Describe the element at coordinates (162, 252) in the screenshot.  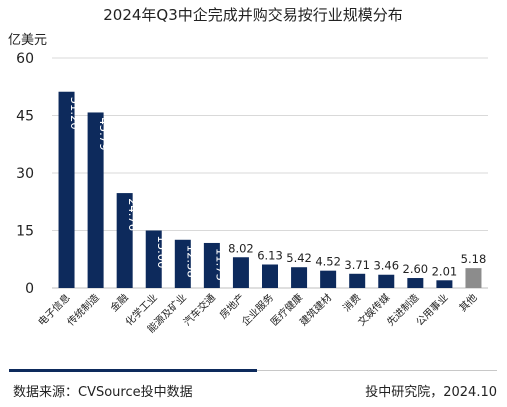
I see `data-label: 15.00` at that location.